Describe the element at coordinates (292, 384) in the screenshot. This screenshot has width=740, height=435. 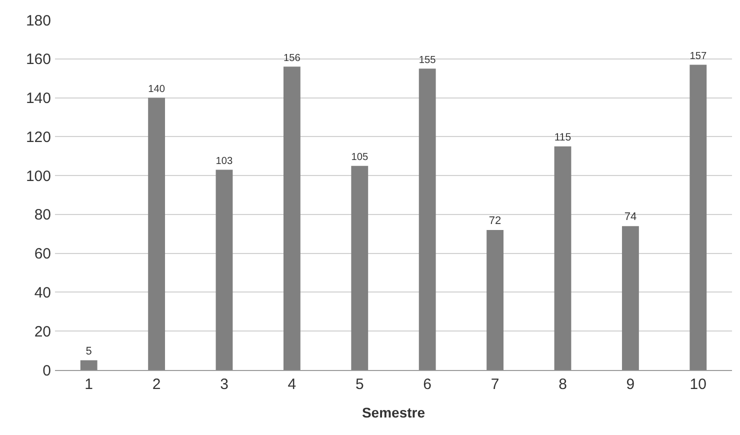
I see `x-tick-label: 4` at that location.